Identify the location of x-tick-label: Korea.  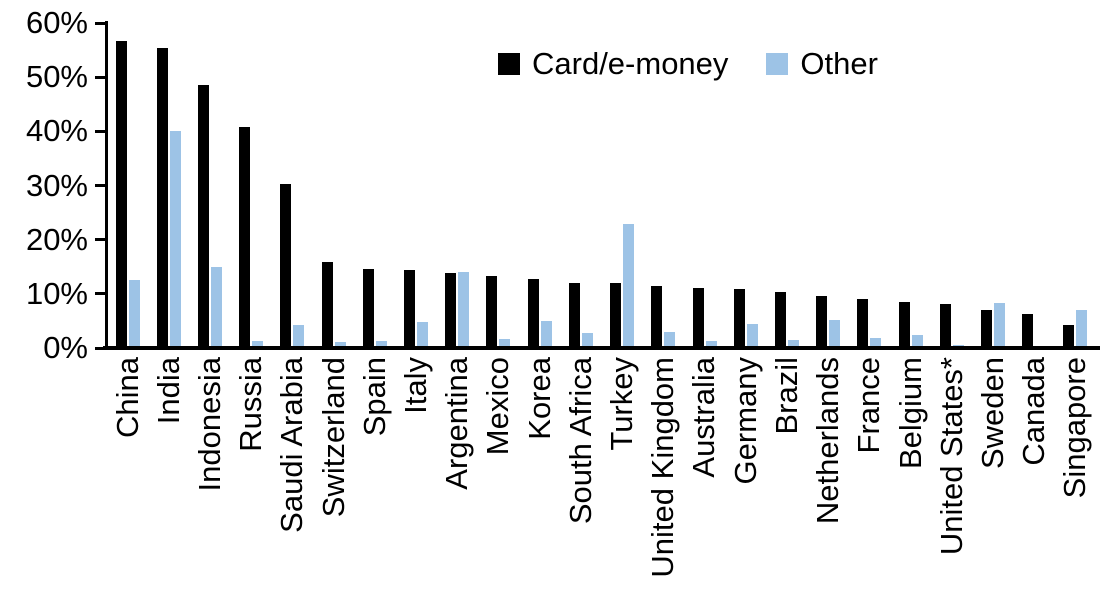
(539, 475).